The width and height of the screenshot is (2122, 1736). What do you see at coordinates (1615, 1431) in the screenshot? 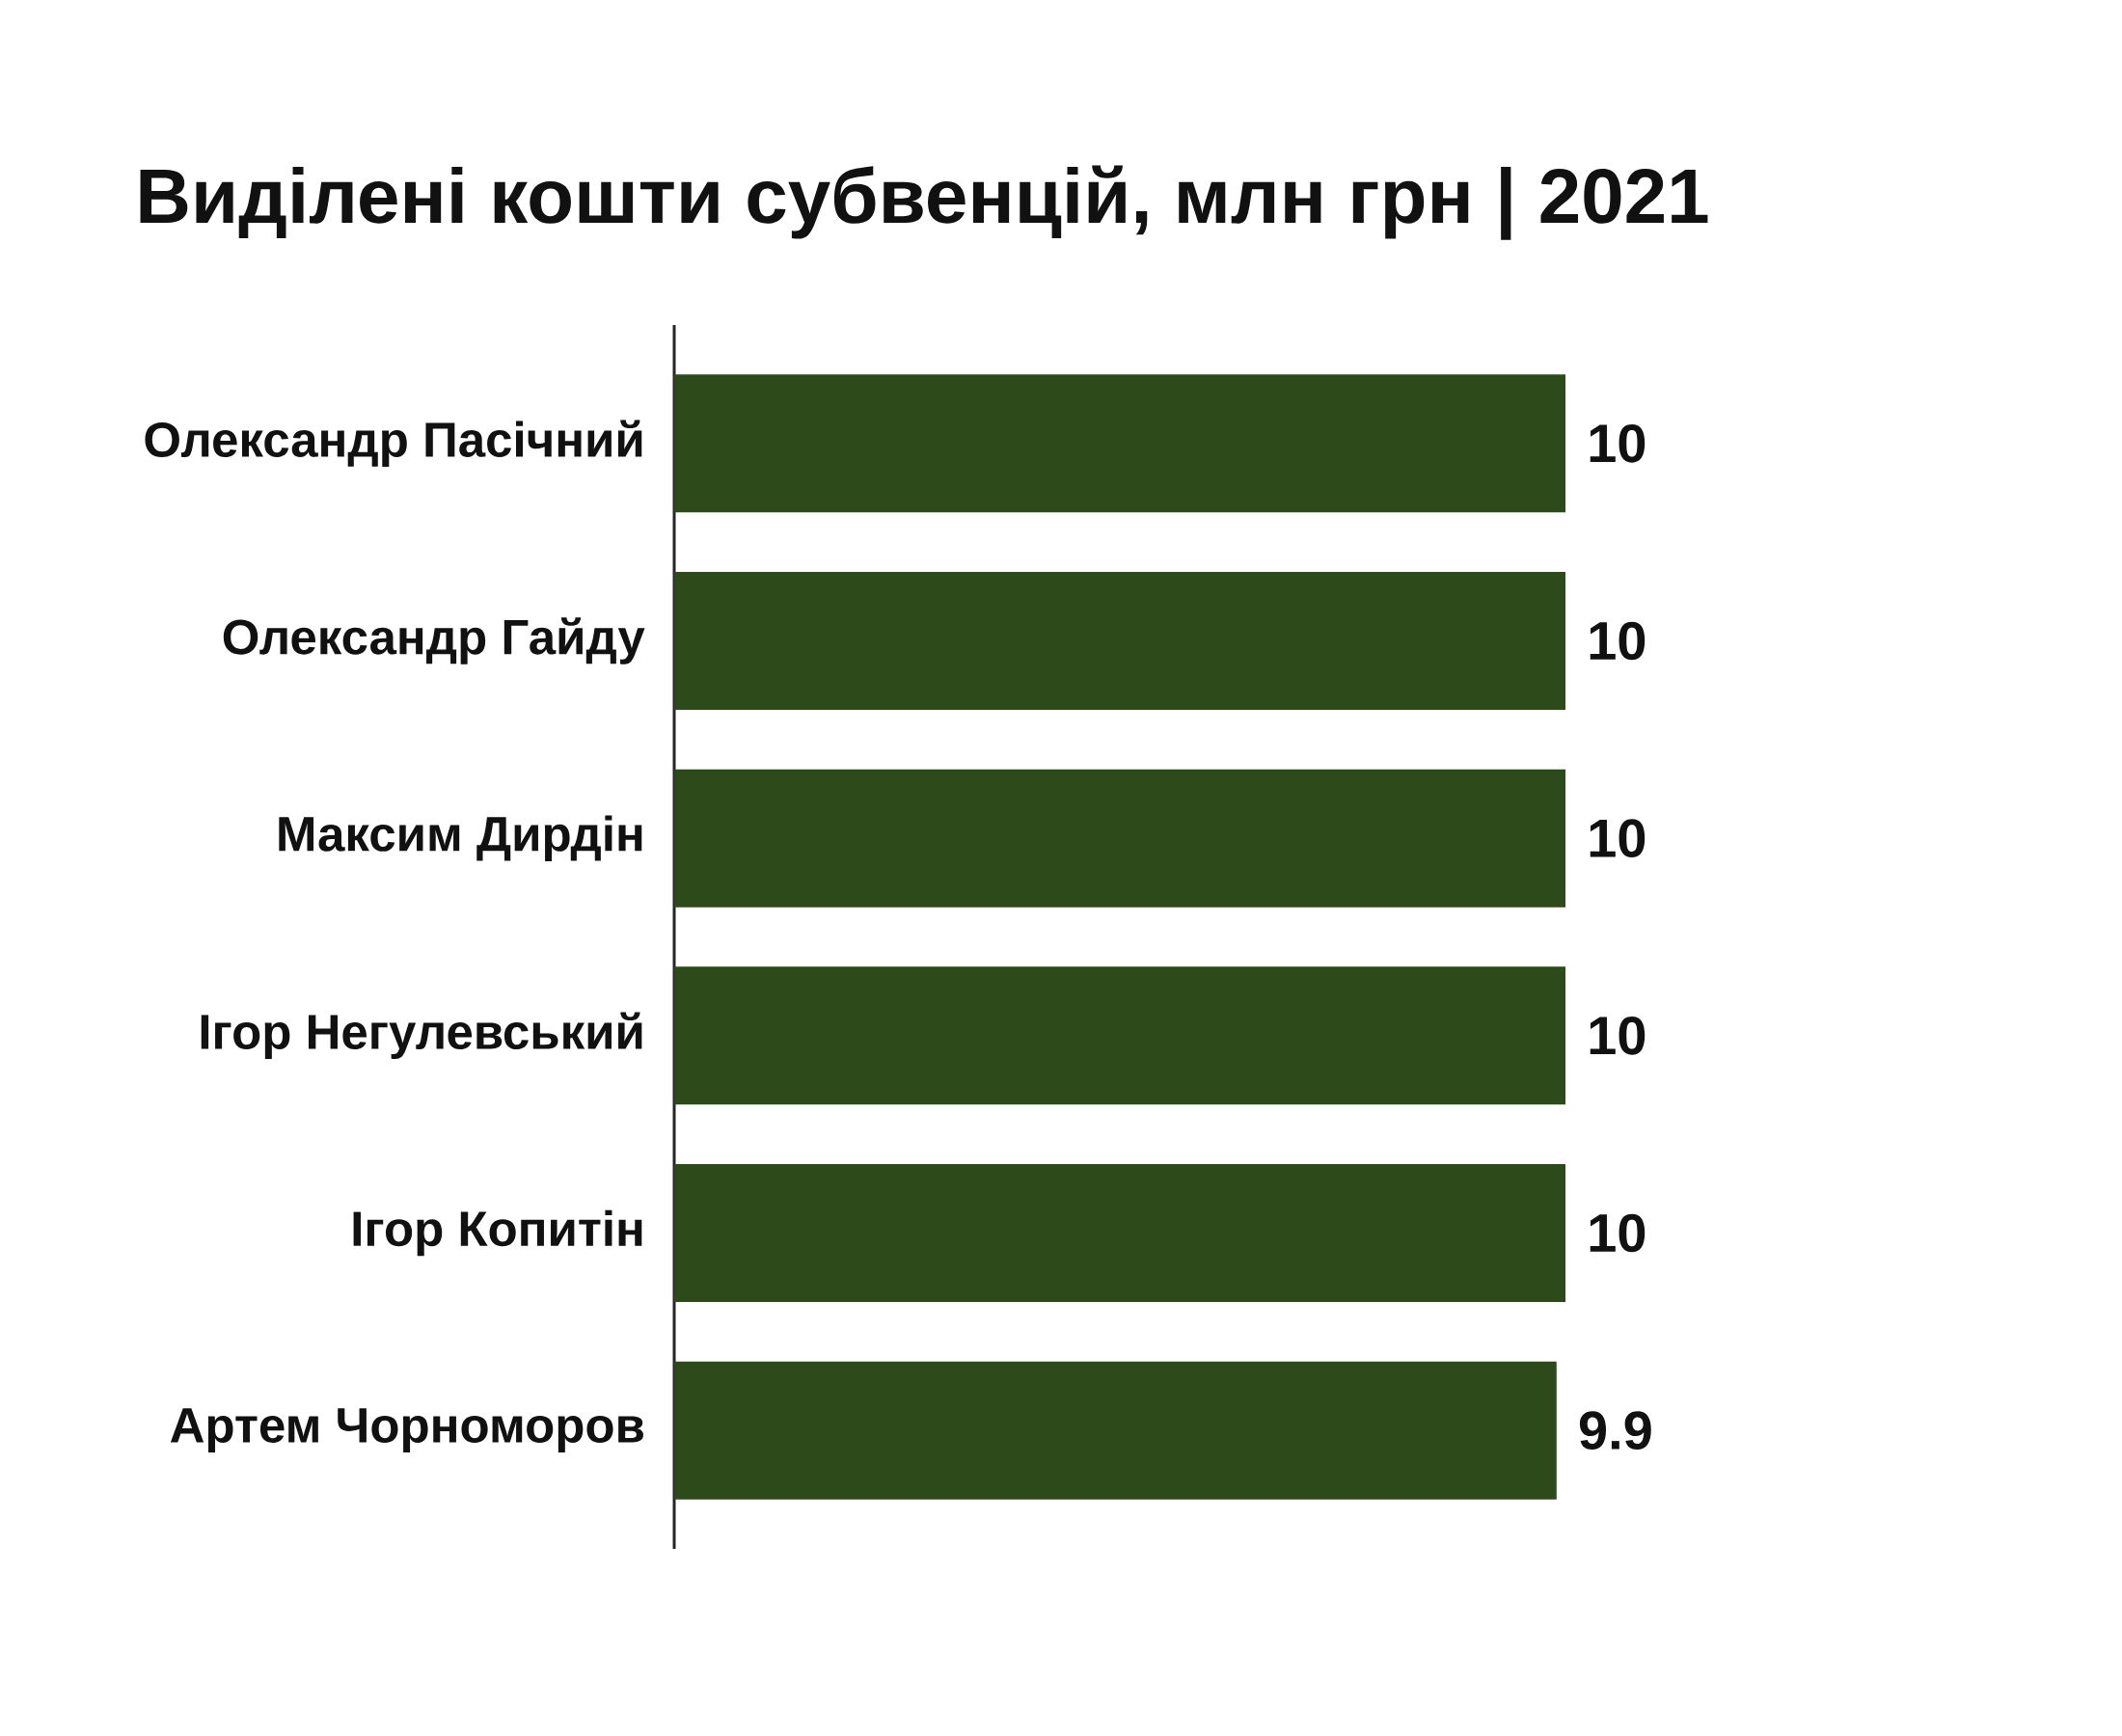
I see `data-label: 9.9` at bounding box center [1615, 1431].